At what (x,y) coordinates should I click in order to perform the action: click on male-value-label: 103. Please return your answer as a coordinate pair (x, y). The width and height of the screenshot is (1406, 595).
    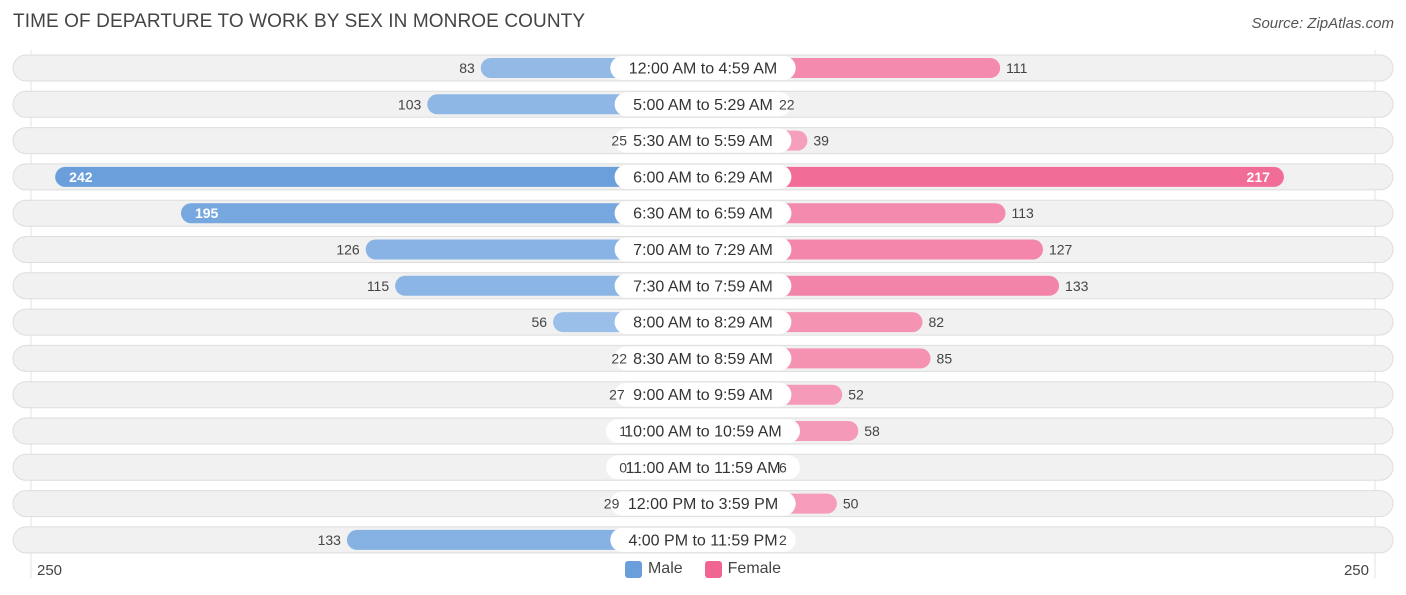
    Looking at the image, I should click on (410, 104).